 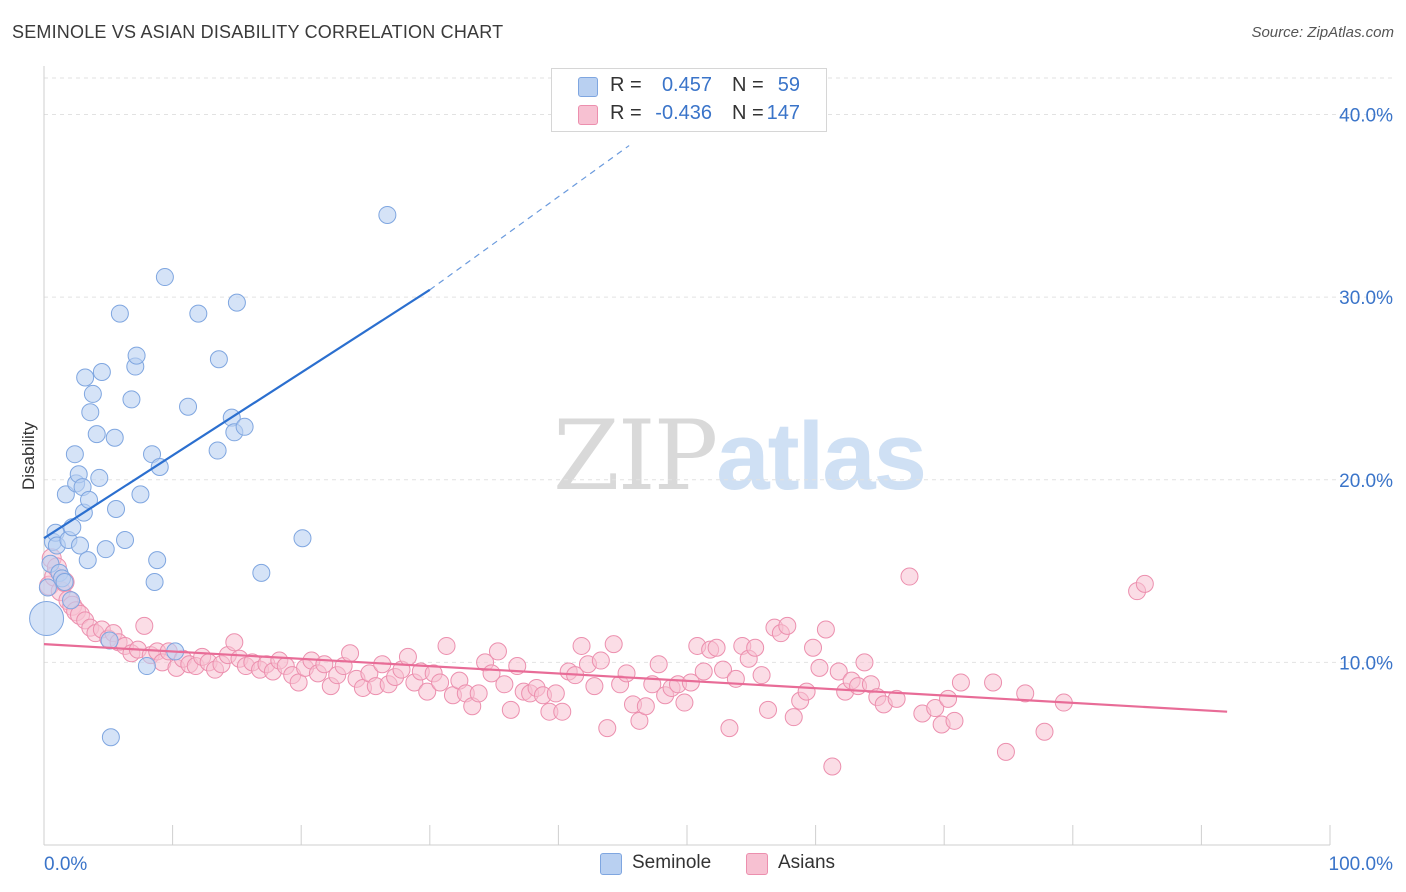 I want to click on legend-r-value-asians: -0.436, so click(x=683, y=113).